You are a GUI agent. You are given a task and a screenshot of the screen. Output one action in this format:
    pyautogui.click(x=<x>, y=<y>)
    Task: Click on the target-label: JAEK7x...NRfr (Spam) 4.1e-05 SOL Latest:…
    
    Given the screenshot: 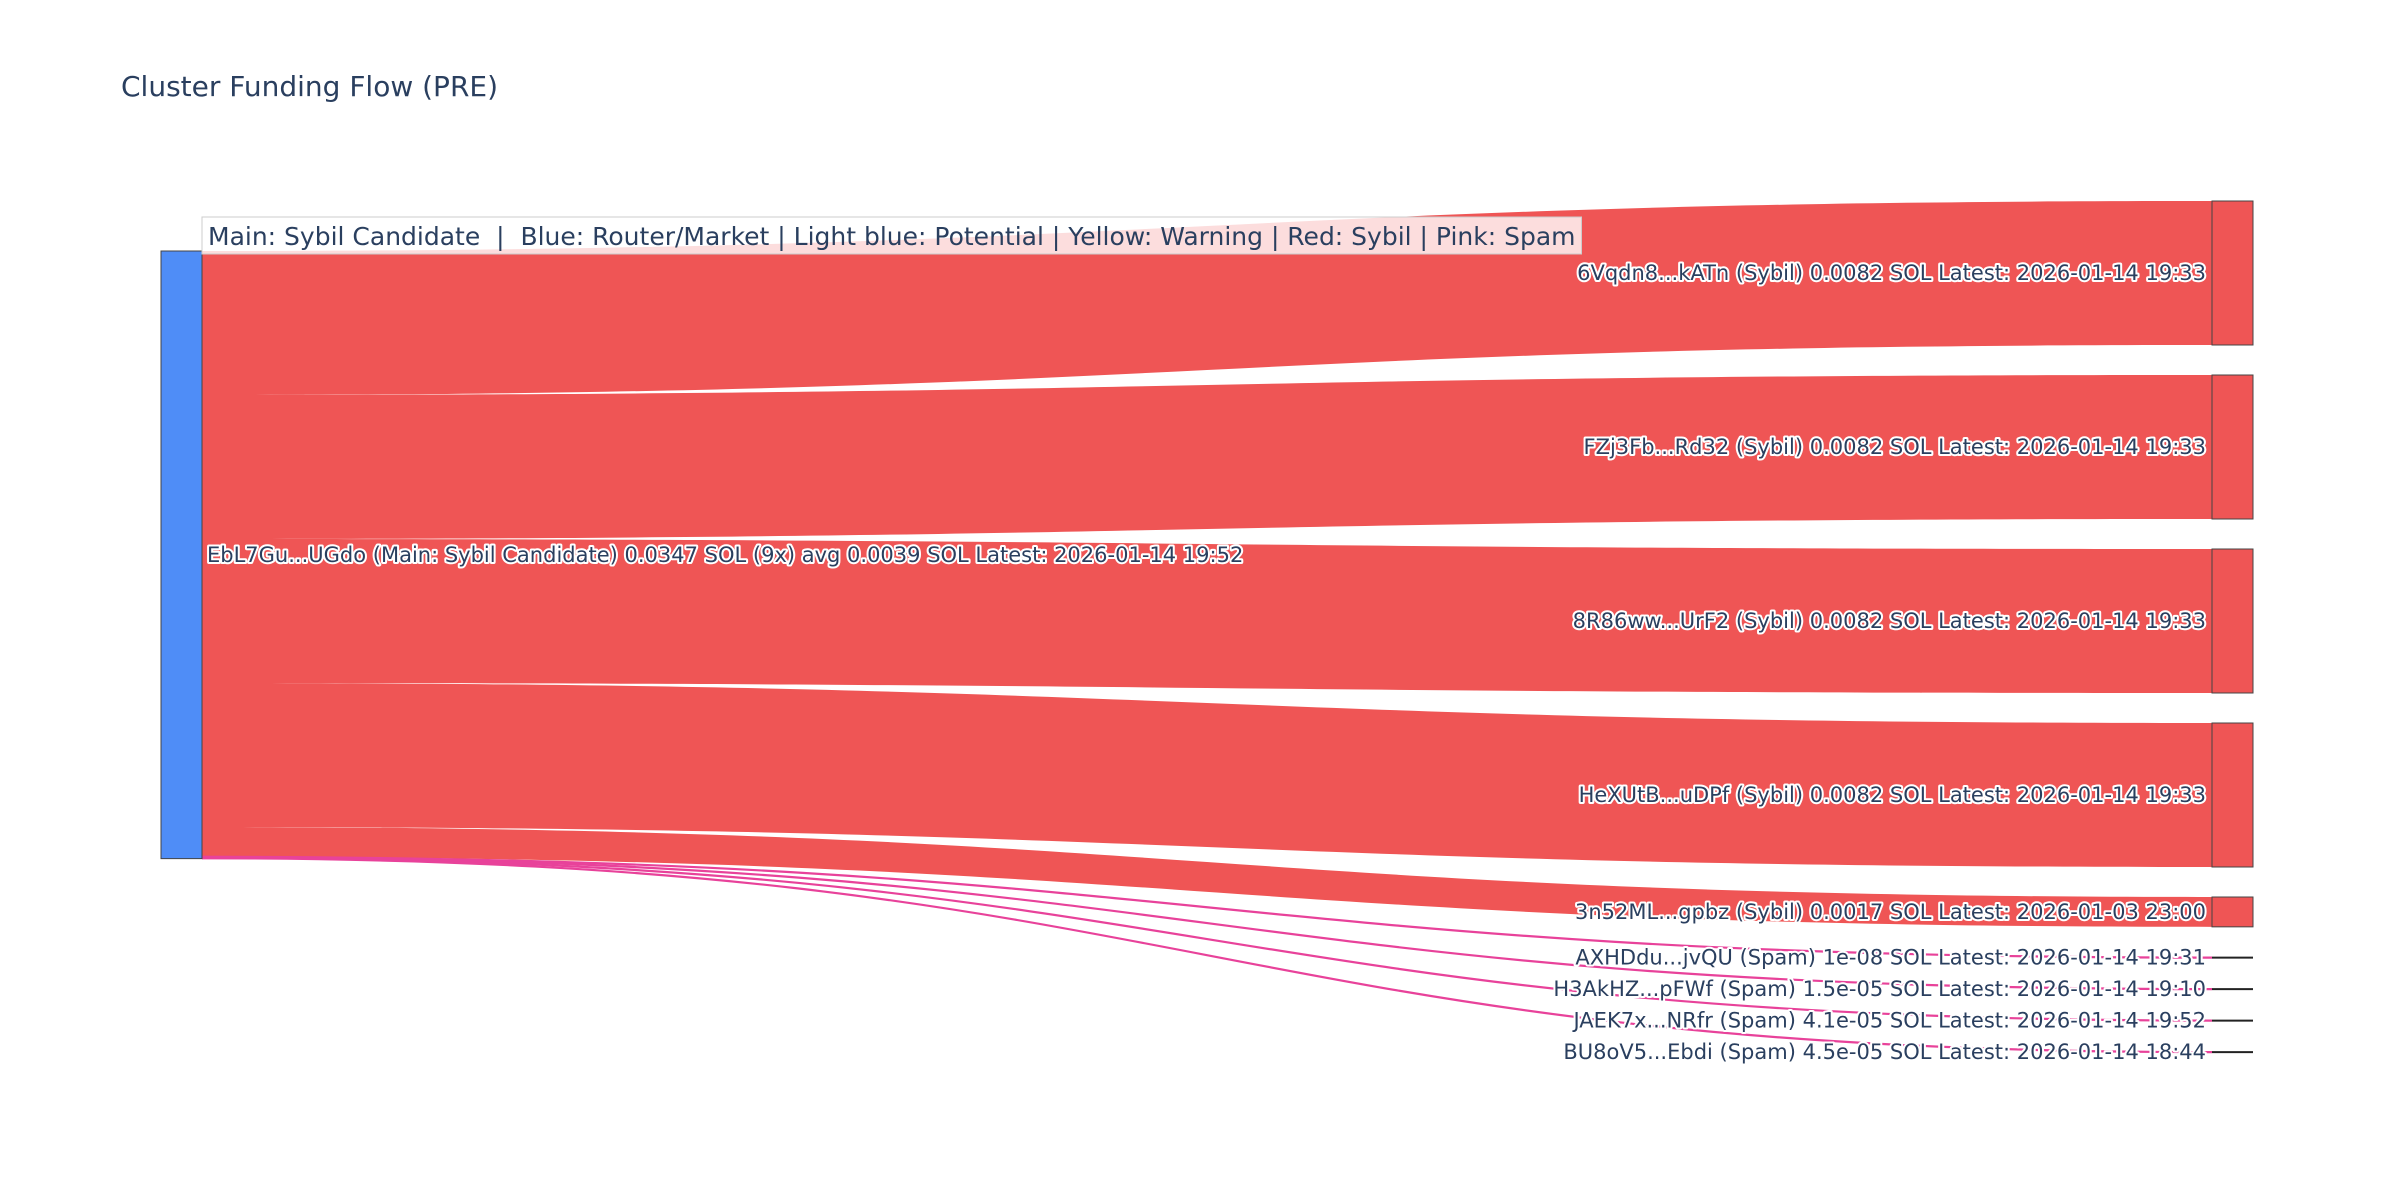 What is the action you would take?
    pyautogui.click(x=1888, y=1021)
    